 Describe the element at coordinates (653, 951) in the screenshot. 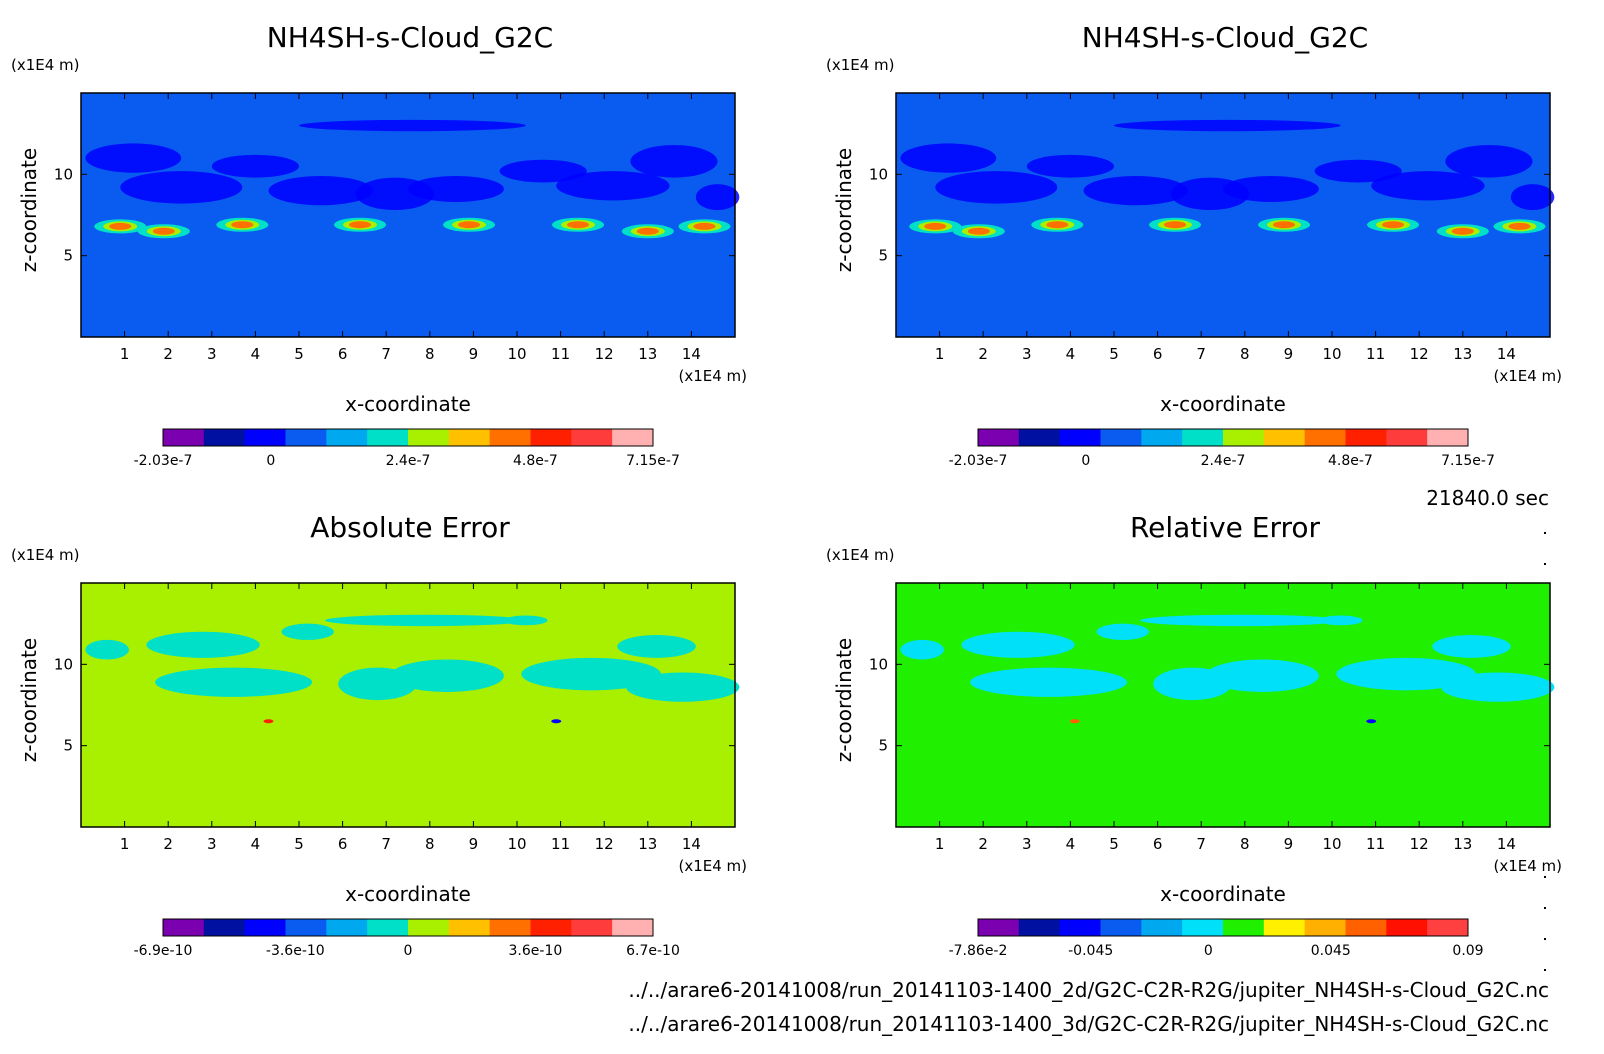

I see `colorbar-label: 6.7e-10` at that location.